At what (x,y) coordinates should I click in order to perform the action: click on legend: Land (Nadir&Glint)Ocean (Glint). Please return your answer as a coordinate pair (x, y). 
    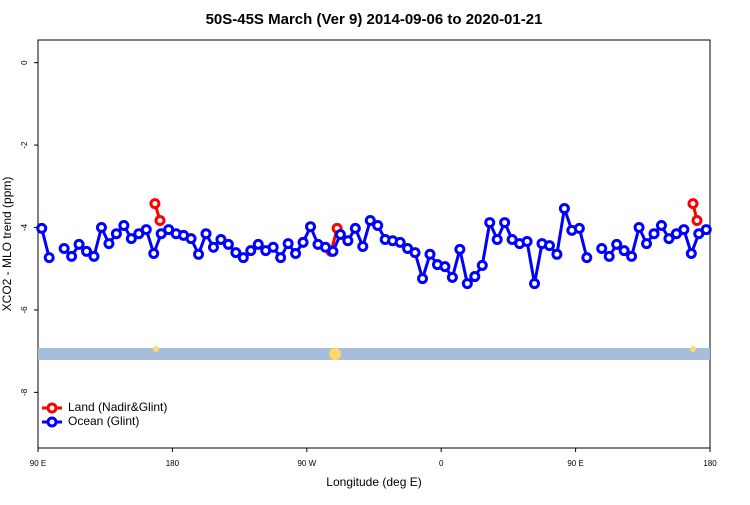
    Looking at the image, I should click on (104, 414).